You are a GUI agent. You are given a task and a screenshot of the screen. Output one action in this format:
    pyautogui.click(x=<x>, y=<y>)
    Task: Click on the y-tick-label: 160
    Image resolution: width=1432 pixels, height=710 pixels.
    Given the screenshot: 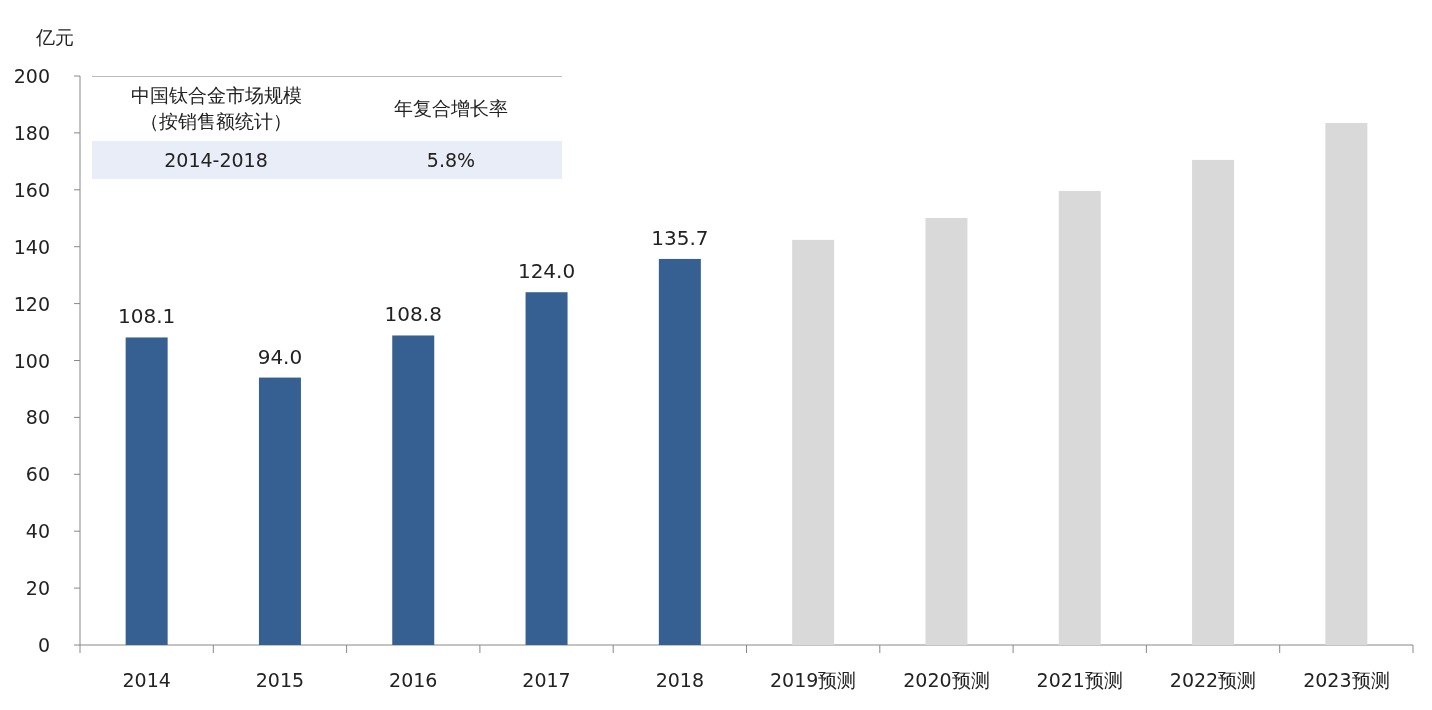 What is the action you would take?
    pyautogui.click(x=31, y=189)
    